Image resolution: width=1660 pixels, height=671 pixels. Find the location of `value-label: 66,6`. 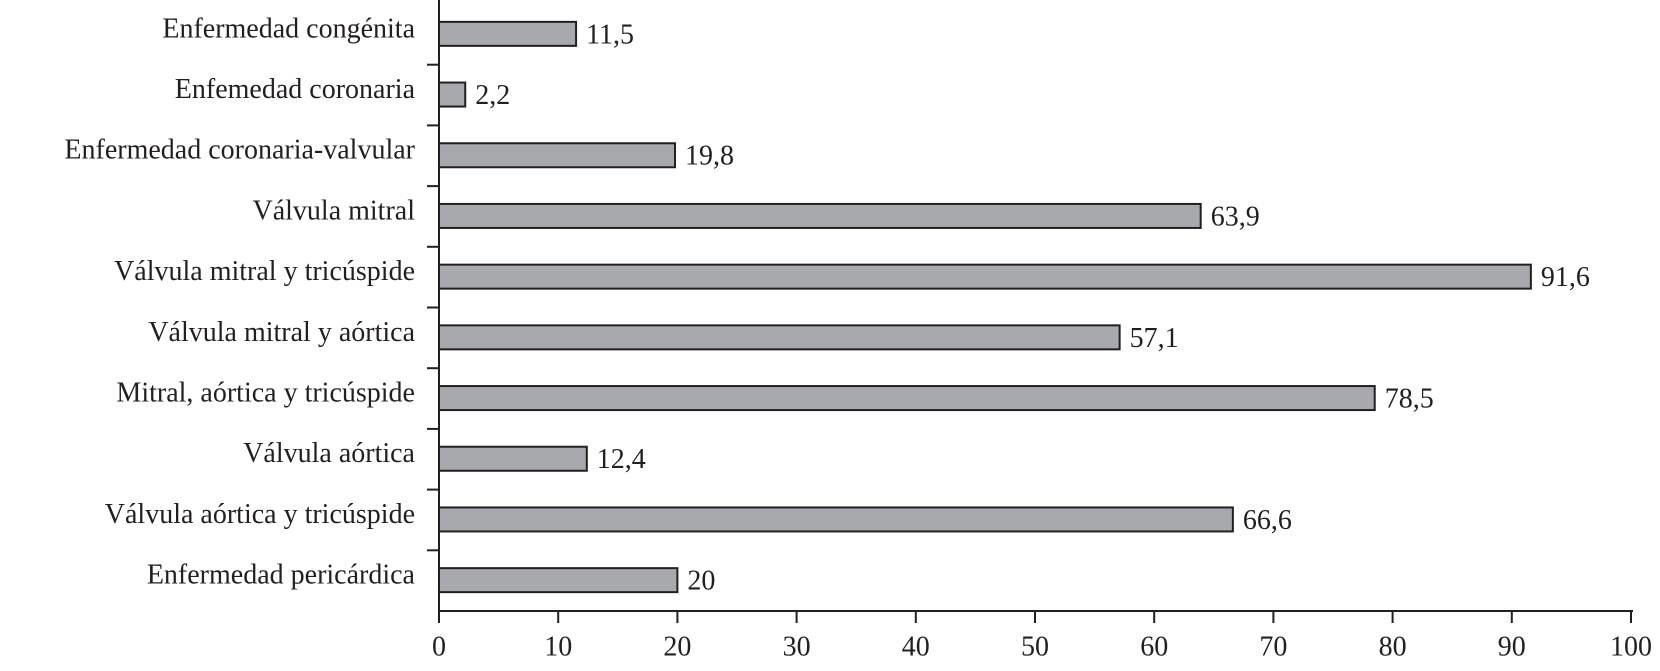

value-label: 66,6 is located at coordinates (1267, 520).